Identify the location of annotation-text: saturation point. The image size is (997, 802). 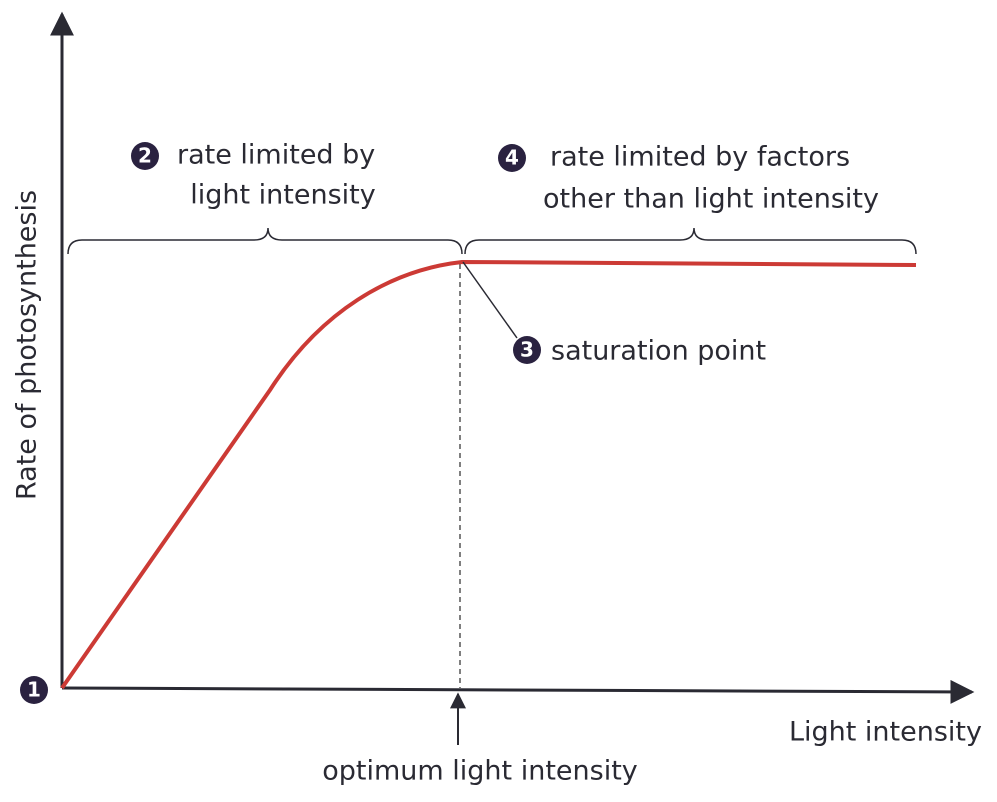
(658, 351).